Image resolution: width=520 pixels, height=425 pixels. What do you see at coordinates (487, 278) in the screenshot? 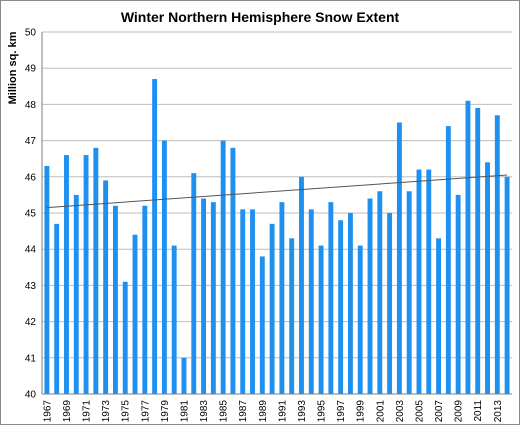
I see `bar-2012` at bounding box center [487, 278].